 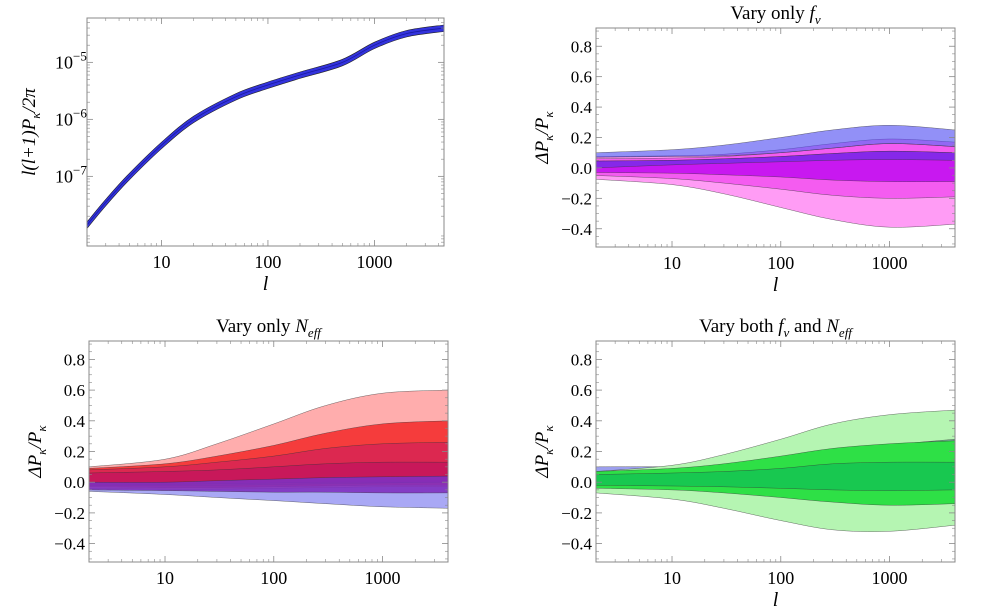 I want to click on spectrum-band, so click(x=265, y=126).